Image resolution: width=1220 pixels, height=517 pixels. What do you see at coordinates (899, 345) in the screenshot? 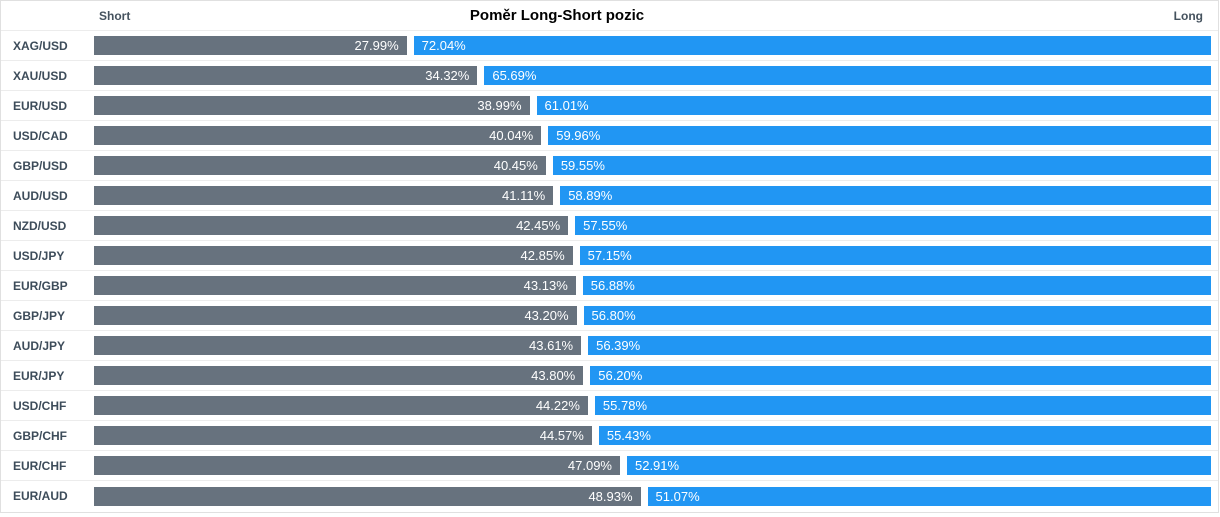
I see `long-bar: 56.39%` at bounding box center [899, 345].